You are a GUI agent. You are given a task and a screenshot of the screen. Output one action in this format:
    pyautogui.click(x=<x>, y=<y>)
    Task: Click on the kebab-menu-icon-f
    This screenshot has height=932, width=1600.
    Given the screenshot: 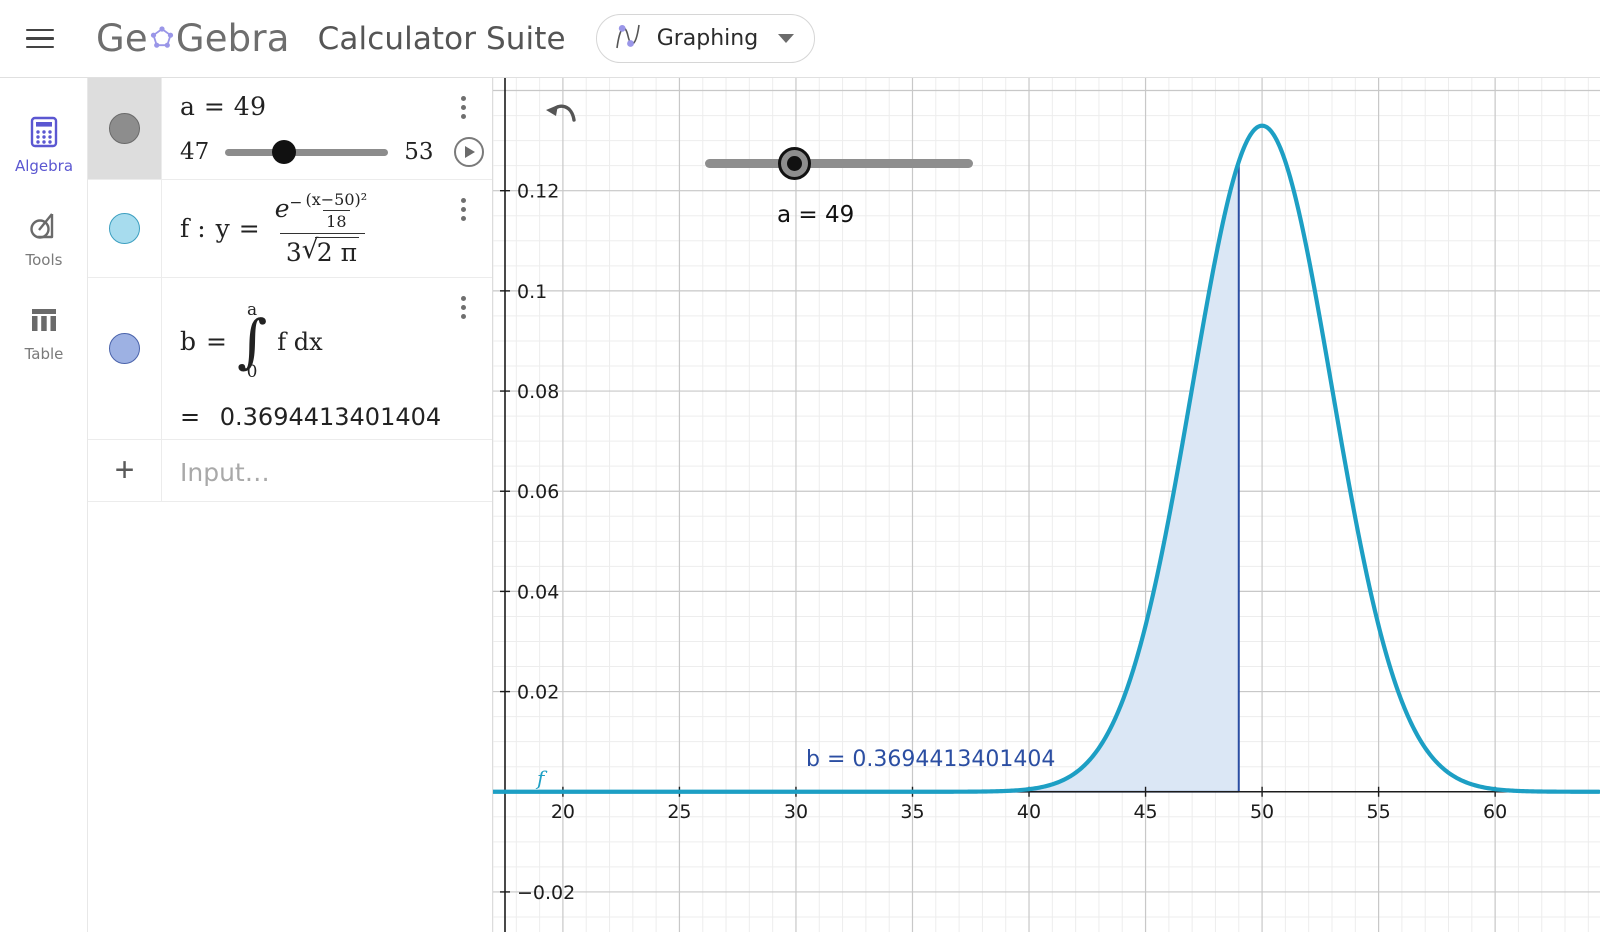 What is the action you would take?
    pyautogui.click(x=463, y=209)
    